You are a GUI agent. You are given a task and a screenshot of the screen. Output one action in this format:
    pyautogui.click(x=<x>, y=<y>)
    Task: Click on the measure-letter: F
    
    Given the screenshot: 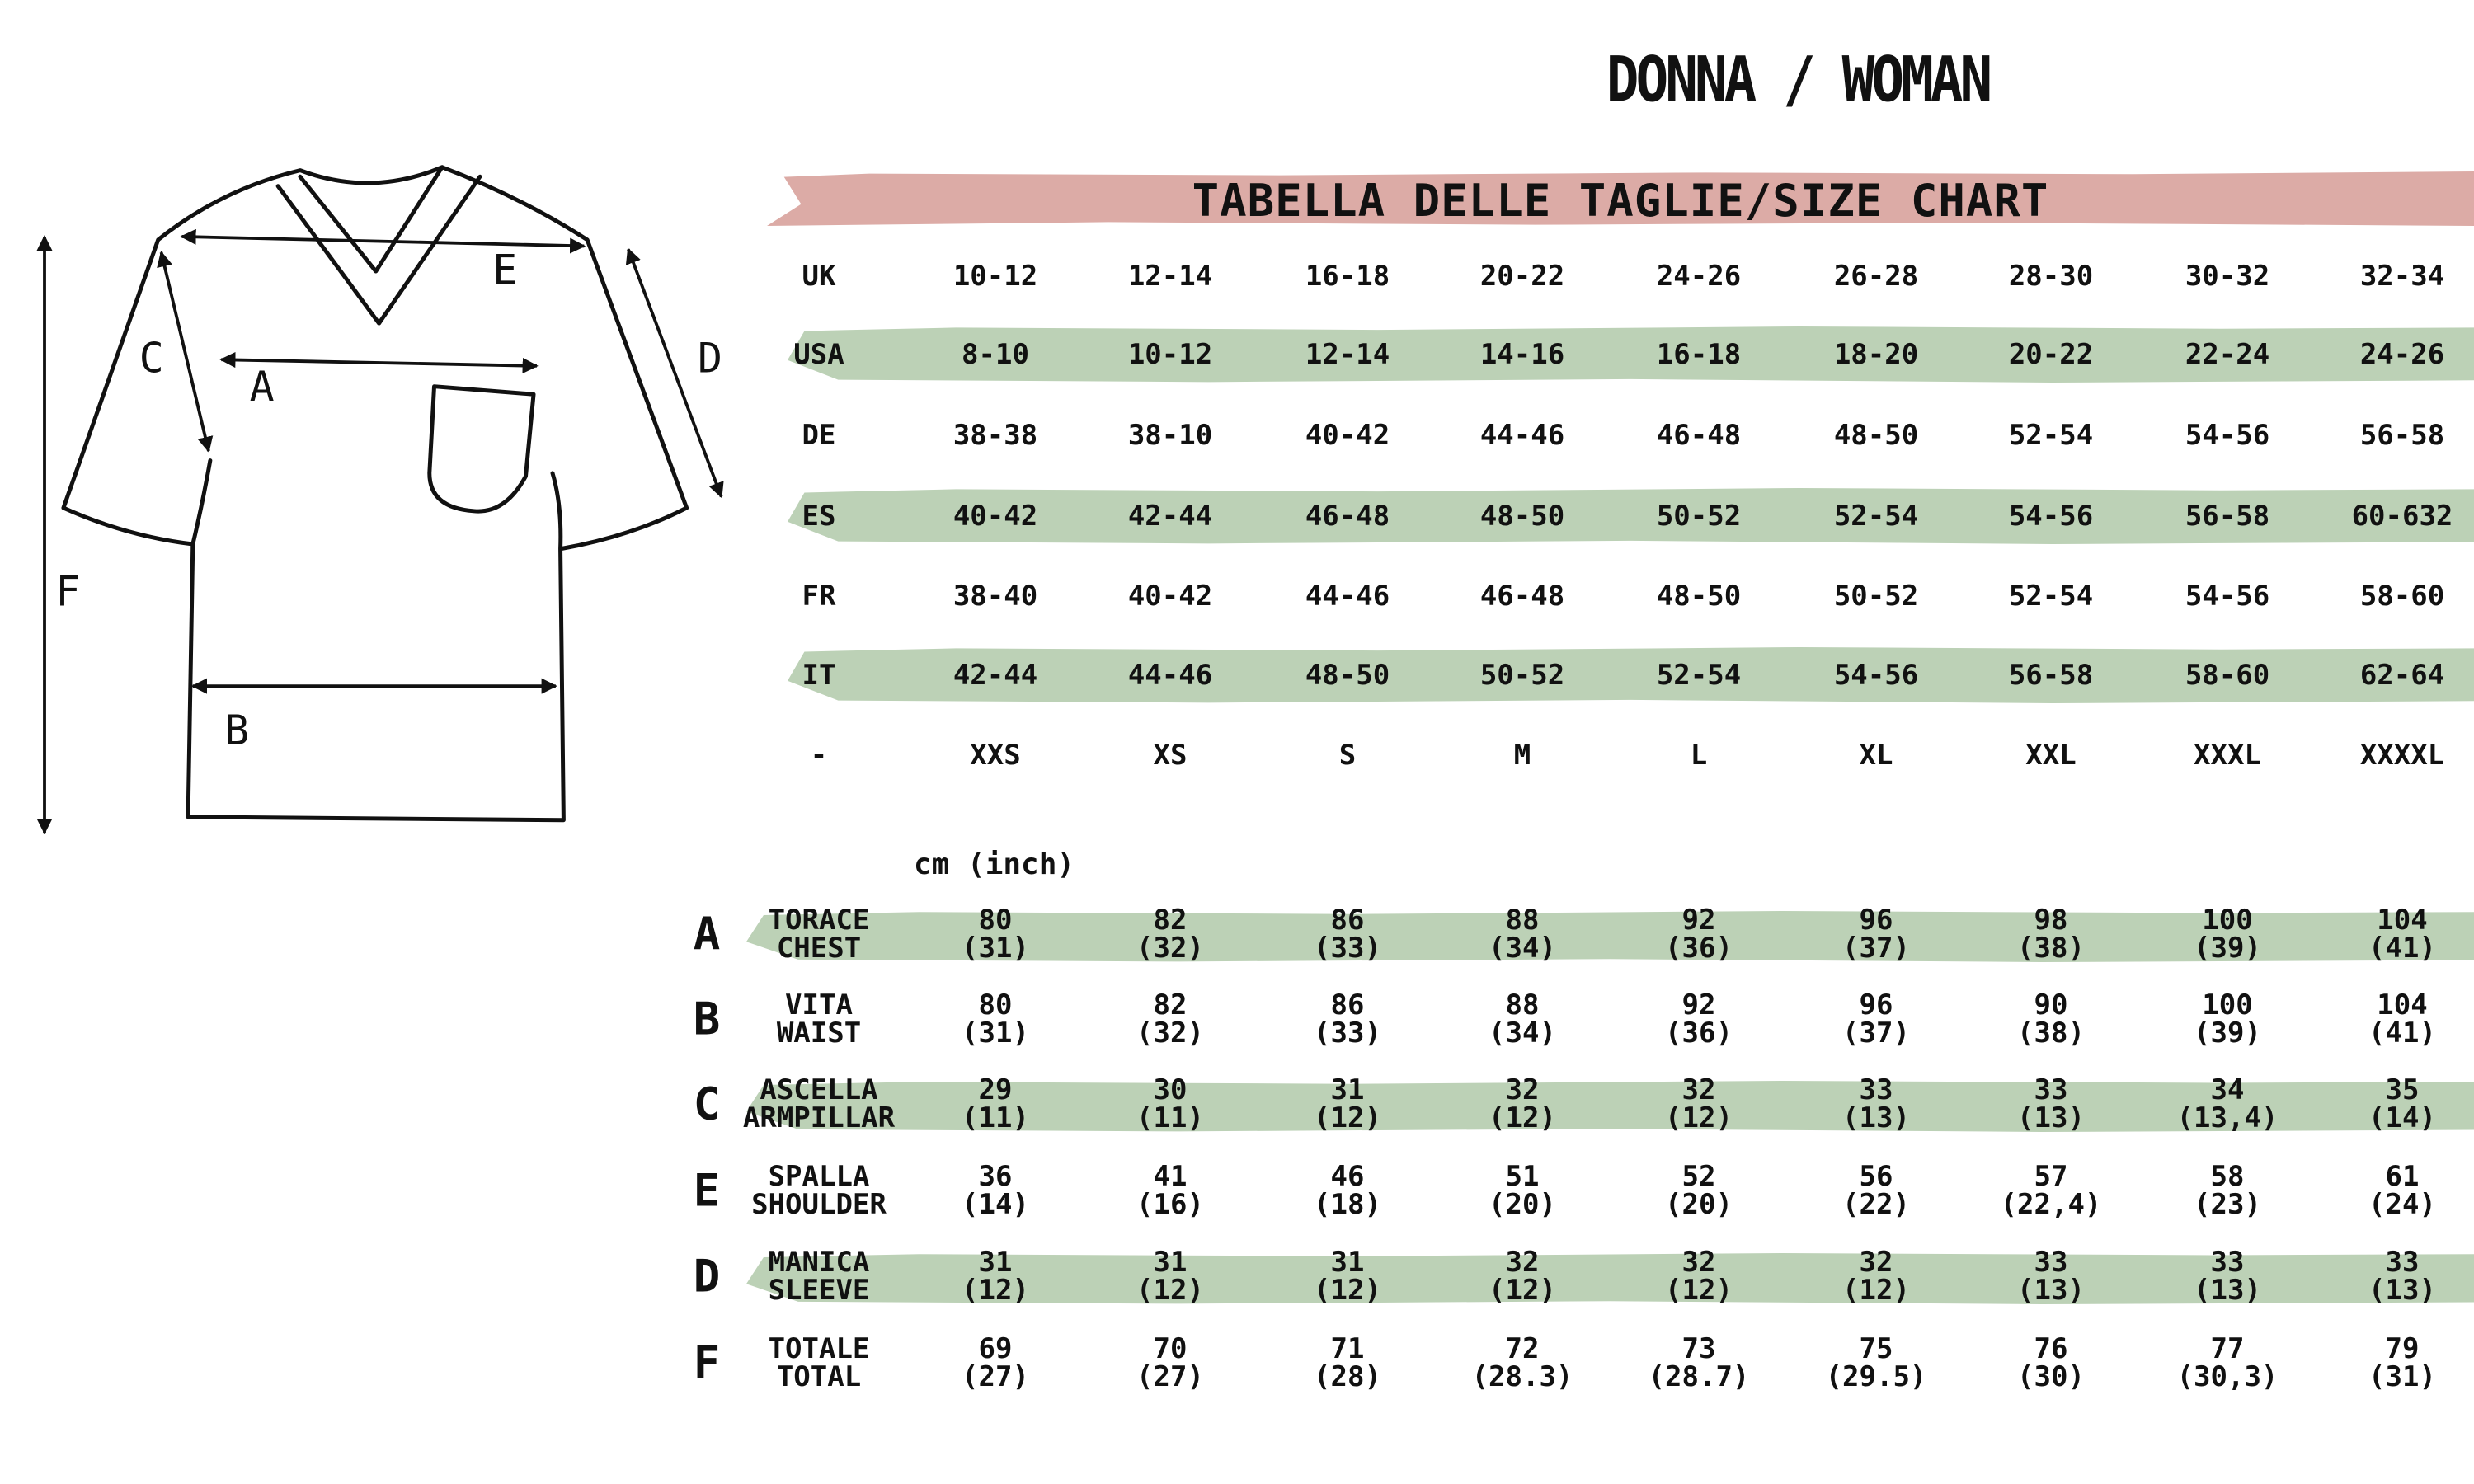 What is the action you would take?
    pyautogui.click(x=707, y=1362)
    